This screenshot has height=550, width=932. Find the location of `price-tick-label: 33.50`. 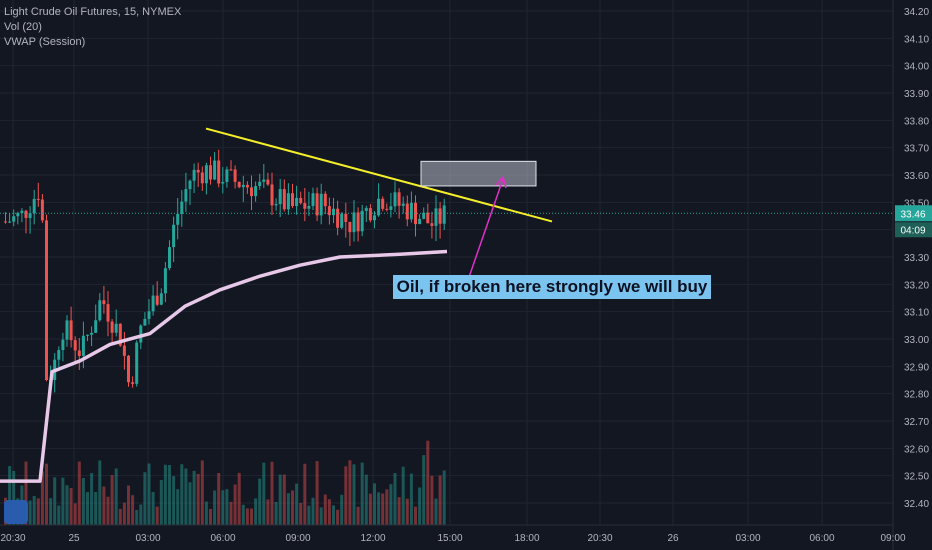

price-tick-label: 33.50 is located at coordinates (916, 203).